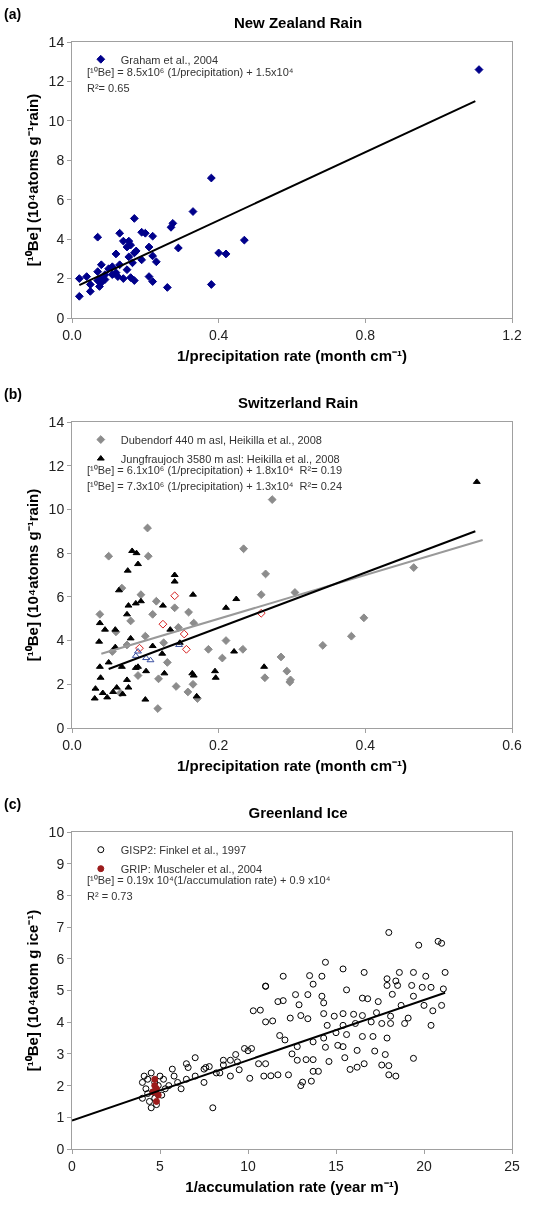 The height and width of the screenshot is (1211, 542). I want to click on x-tick-label: 25, so click(512, 1165).